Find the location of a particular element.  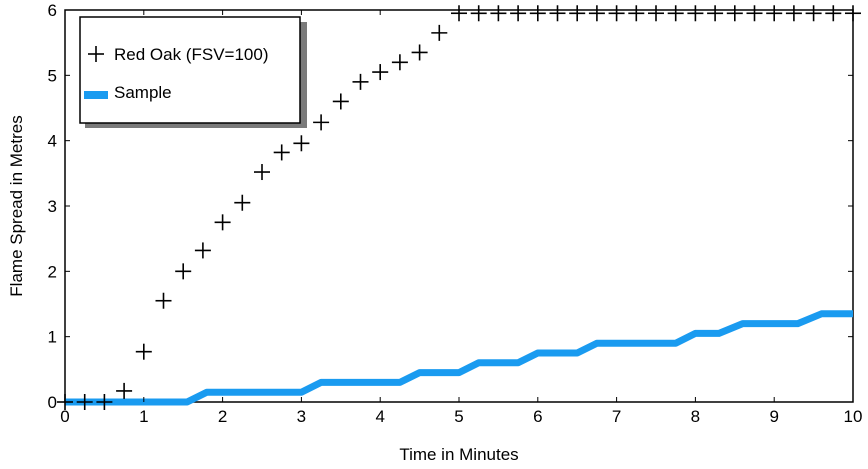

legend: Red Oak (FSV=100) Sample is located at coordinates (193, 72).